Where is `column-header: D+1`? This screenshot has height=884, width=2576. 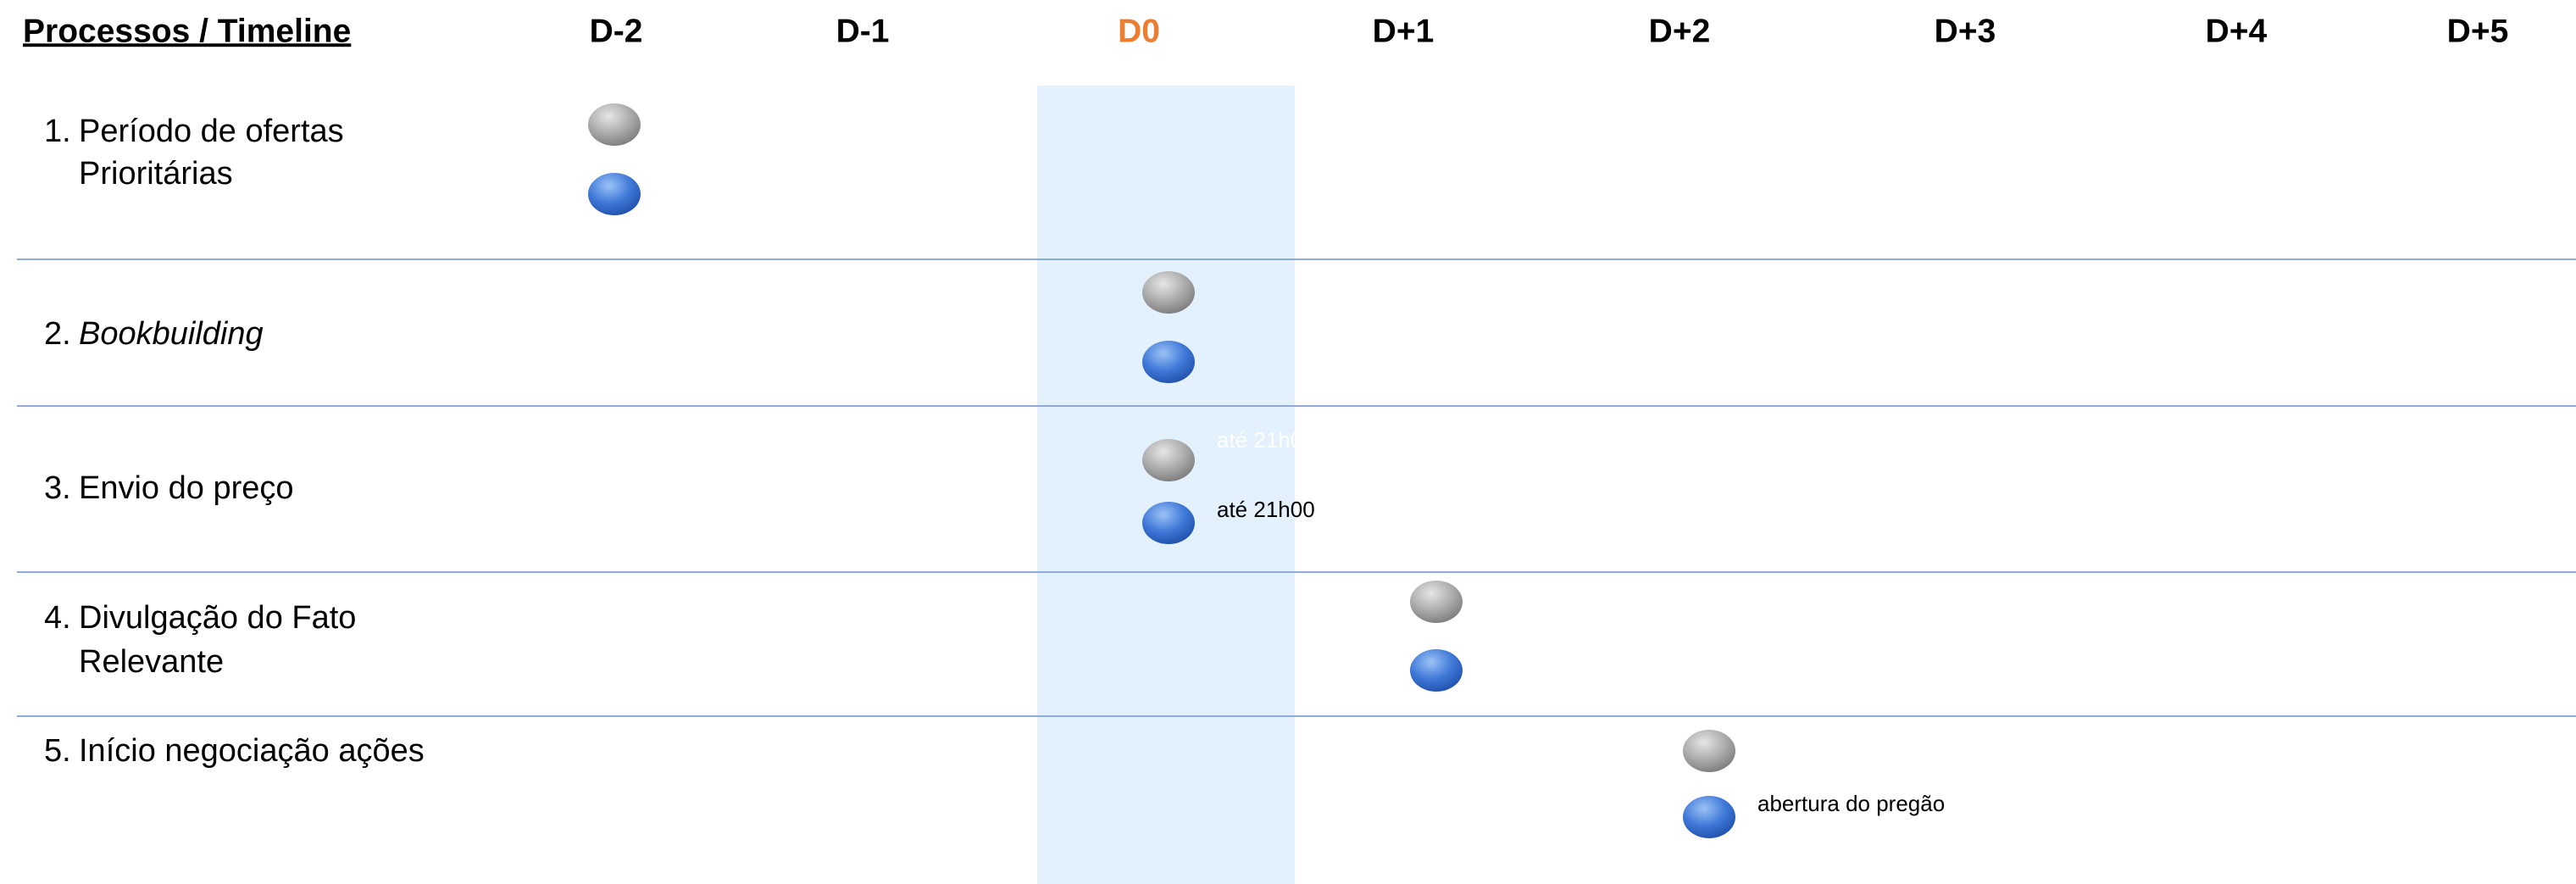
column-header: D+1 is located at coordinates (1404, 31).